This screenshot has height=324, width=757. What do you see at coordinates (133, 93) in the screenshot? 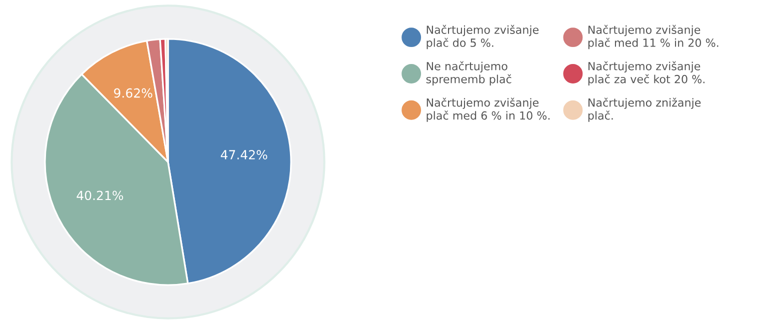
I see `data-label: 9.62%` at bounding box center [133, 93].